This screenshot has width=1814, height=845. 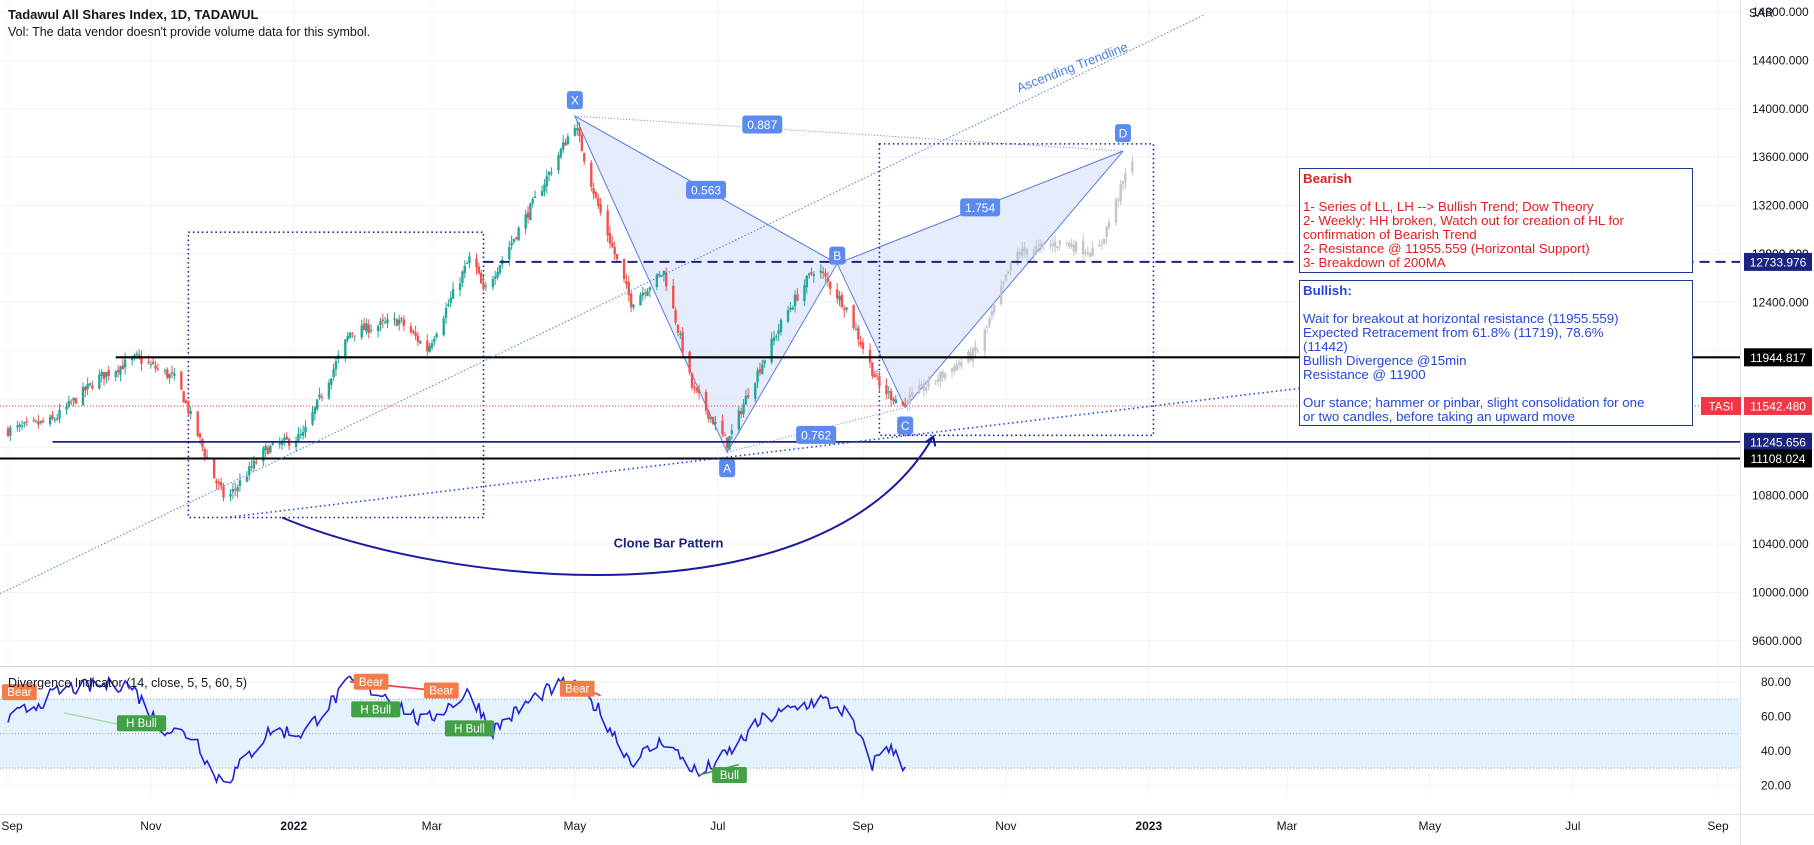 I want to click on point-d: D, so click(x=1123, y=134).